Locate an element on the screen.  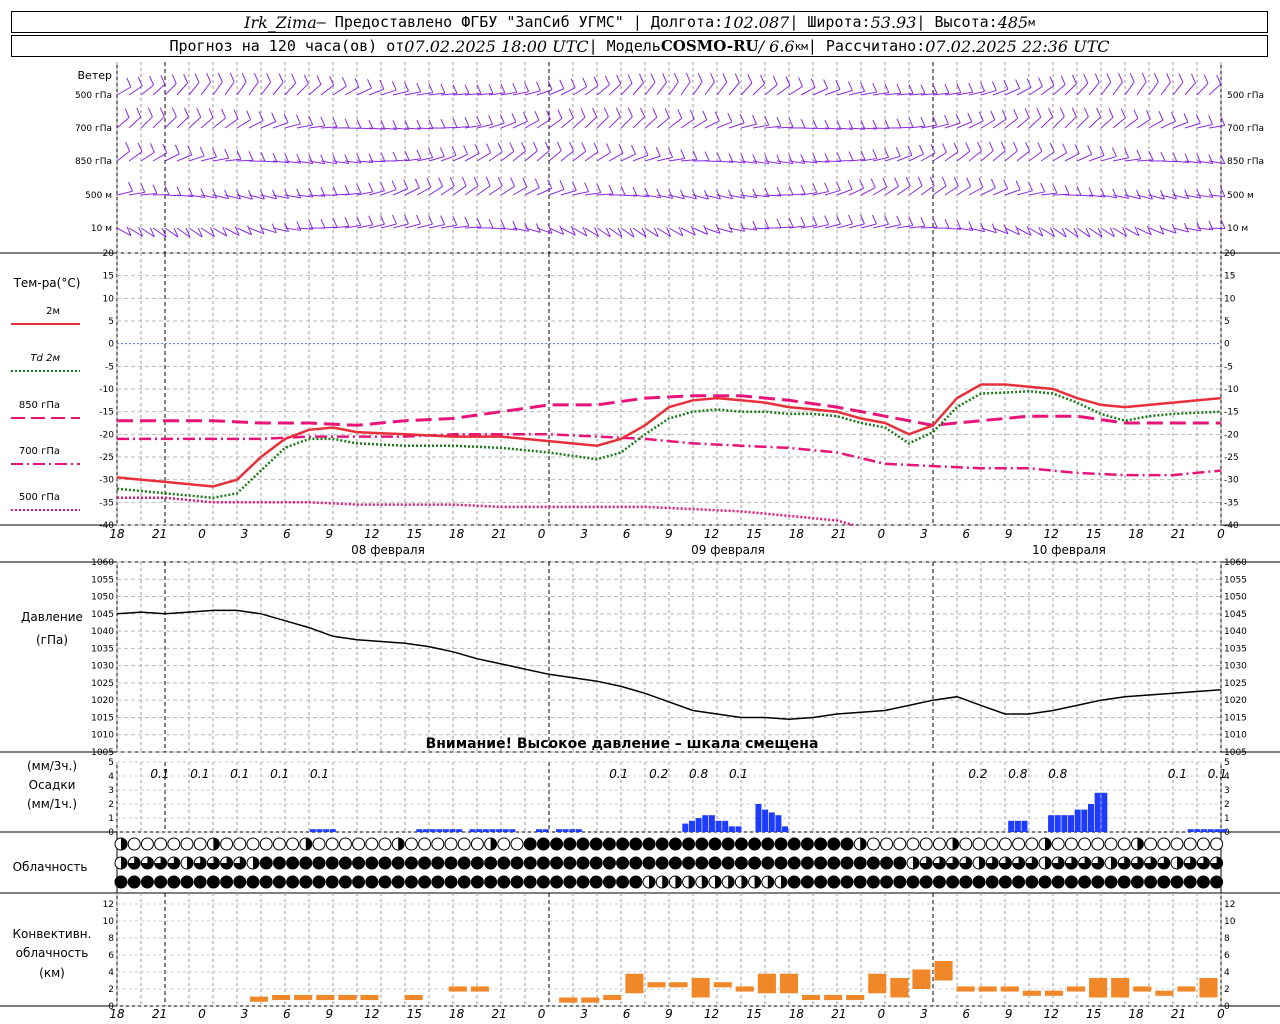
model-name: COSMO-RU is located at coordinates (709, 46).